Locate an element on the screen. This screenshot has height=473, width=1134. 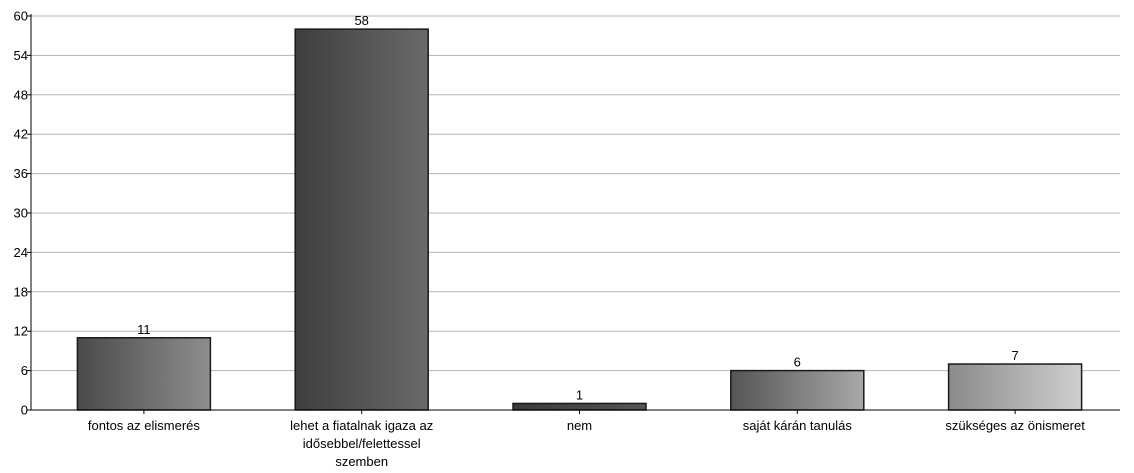
data-label: 11 is located at coordinates (144, 329).